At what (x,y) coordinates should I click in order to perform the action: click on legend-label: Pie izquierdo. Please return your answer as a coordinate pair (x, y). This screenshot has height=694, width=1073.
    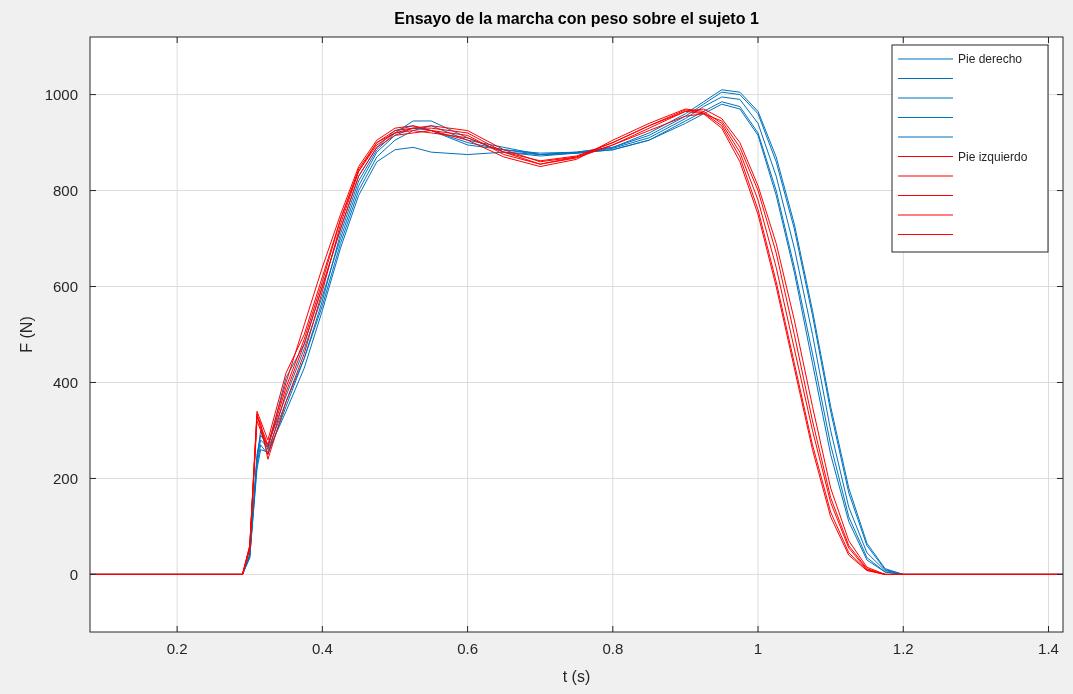
    Looking at the image, I should click on (993, 156).